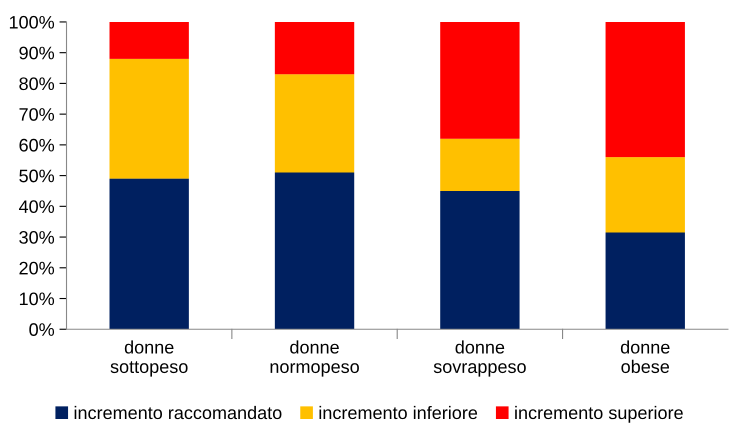 The width and height of the screenshot is (739, 439). What do you see at coordinates (36, 176) in the screenshot?
I see `y-tick-label: 50%` at bounding box center [36, 176].